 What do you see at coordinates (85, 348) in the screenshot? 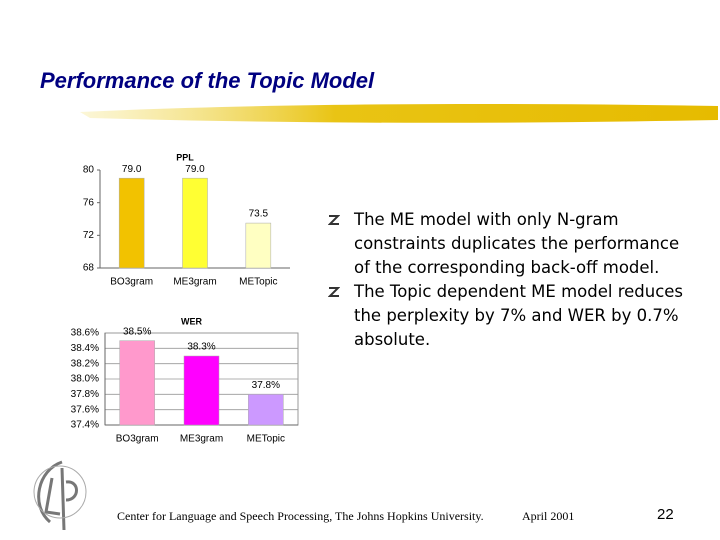
I see `y-tick-label: 38.4%` at bounding box center [85, 348].